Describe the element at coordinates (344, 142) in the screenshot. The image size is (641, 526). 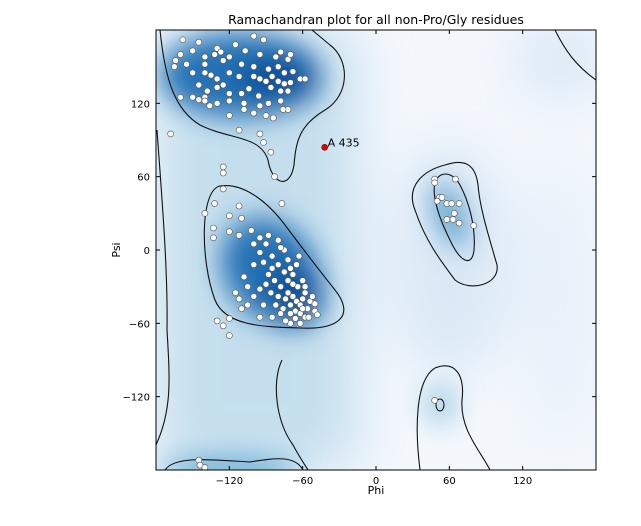
I see `outlier-label: A 435` at that location.